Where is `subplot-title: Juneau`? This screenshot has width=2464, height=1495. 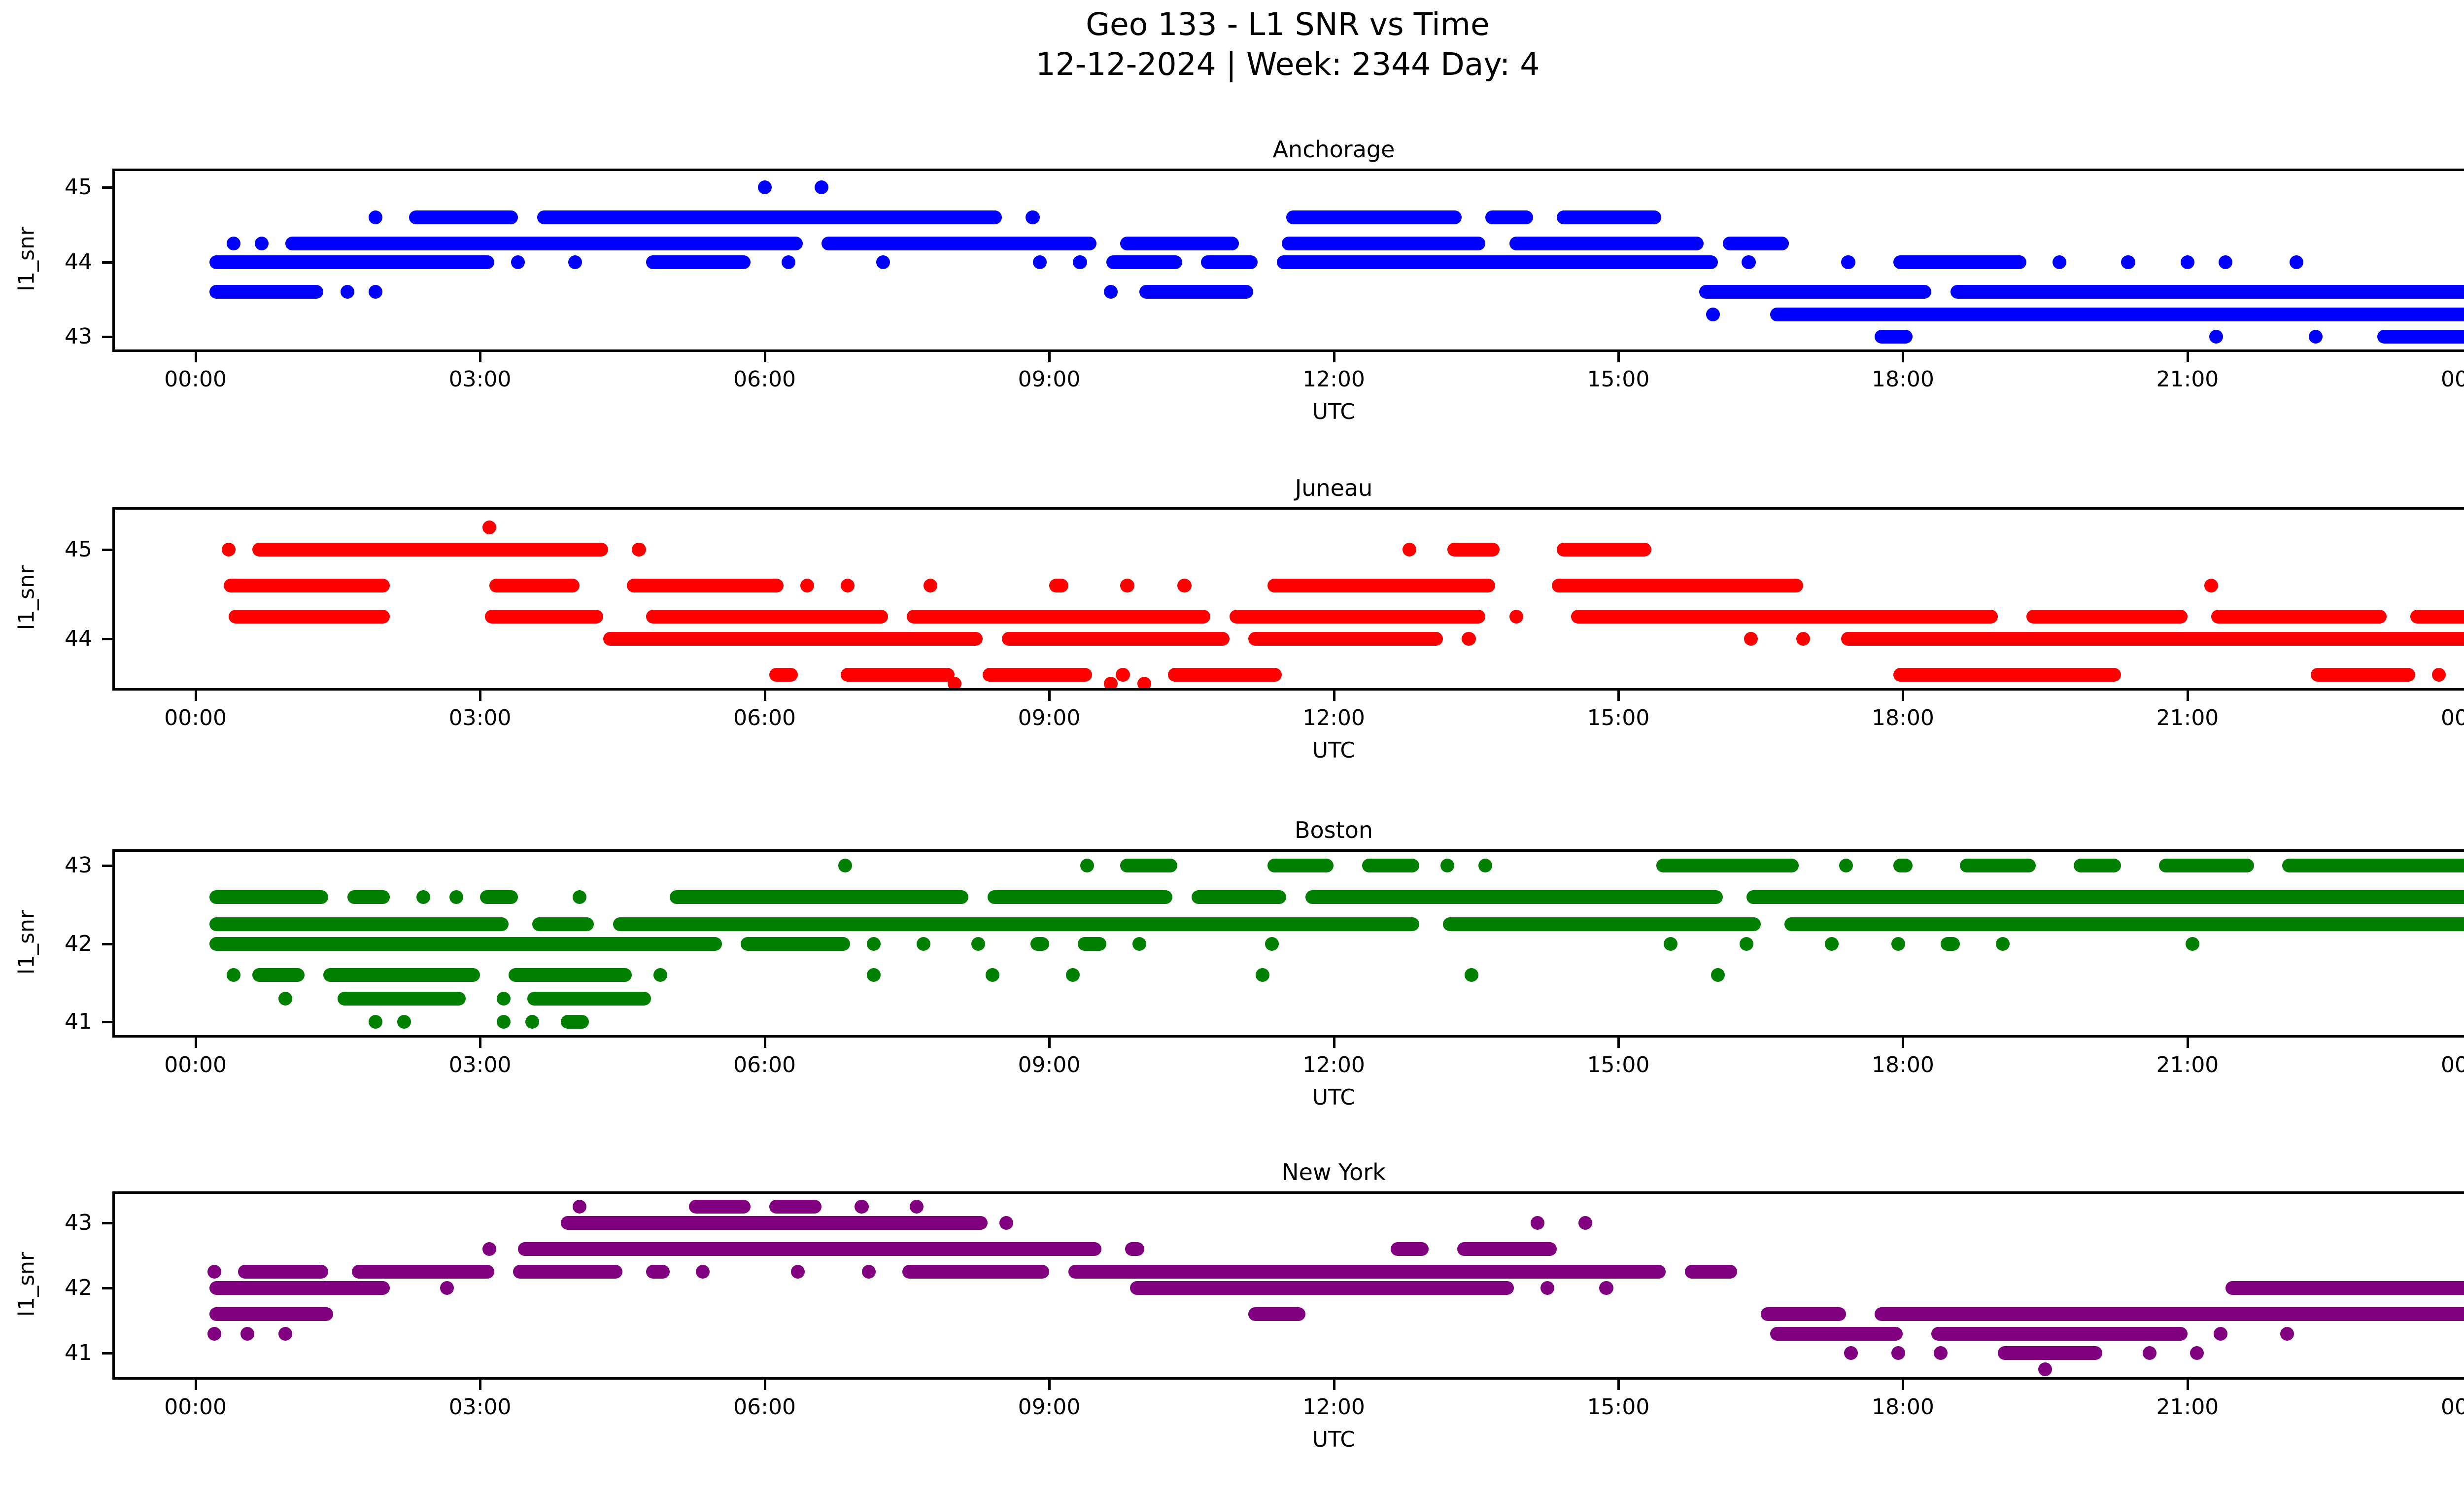 subplot-title: Juneau is located at coordinates (1334, 488).